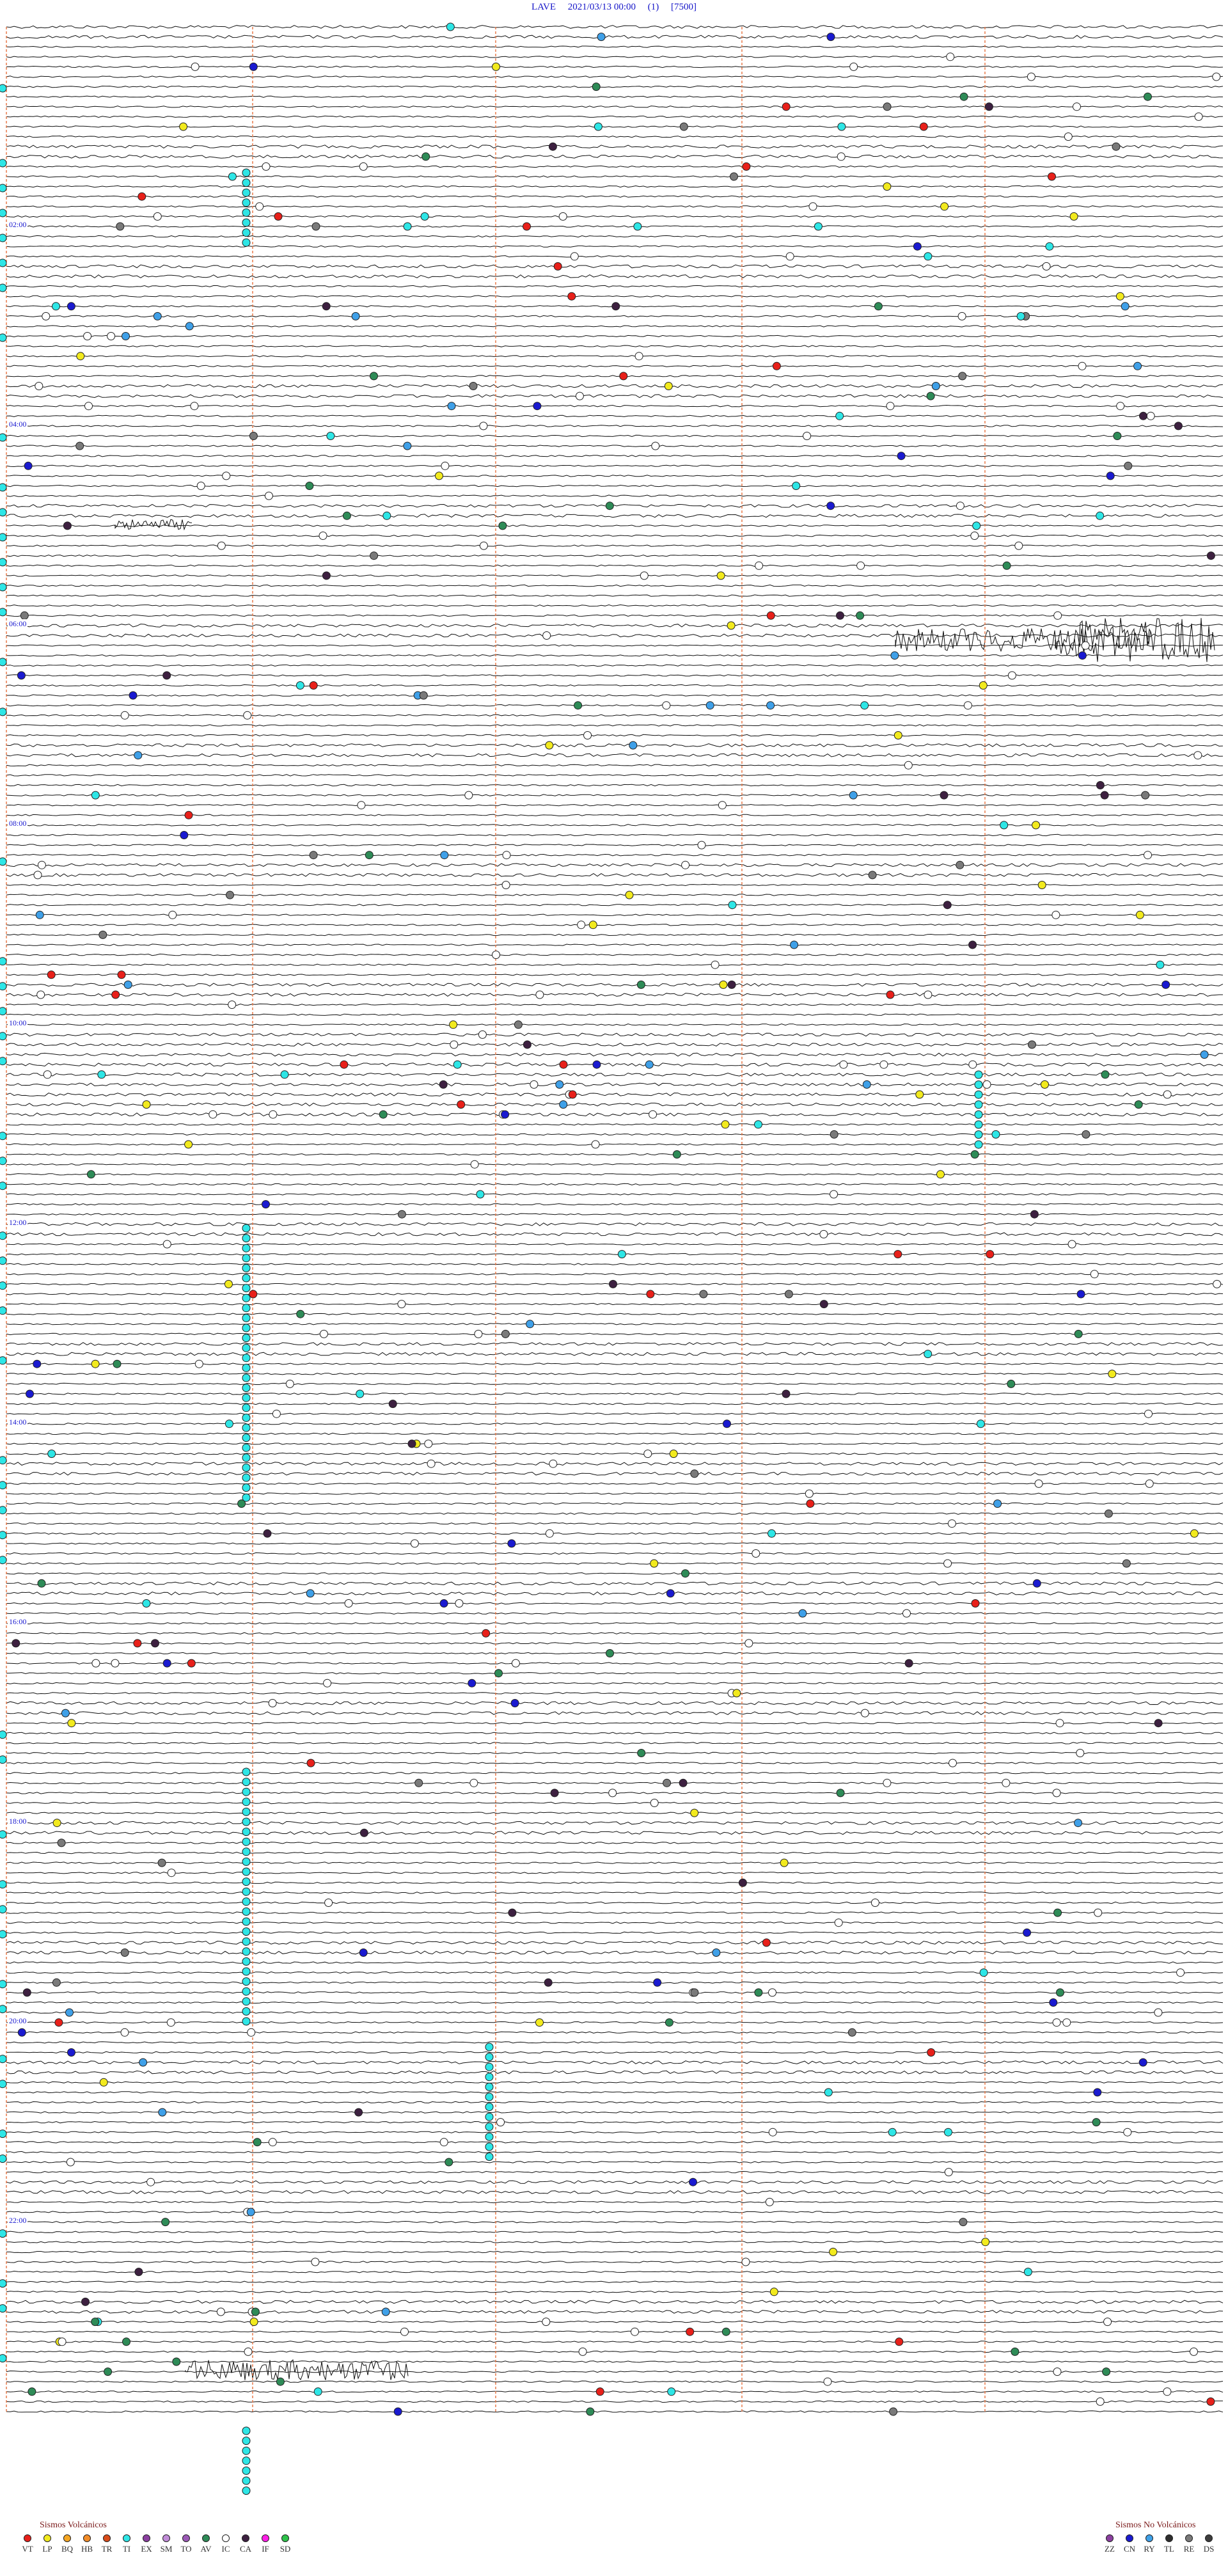  Describe the element at coordinates (265, 2549) in the screenshot. I see `legend-code: IF` at that location.